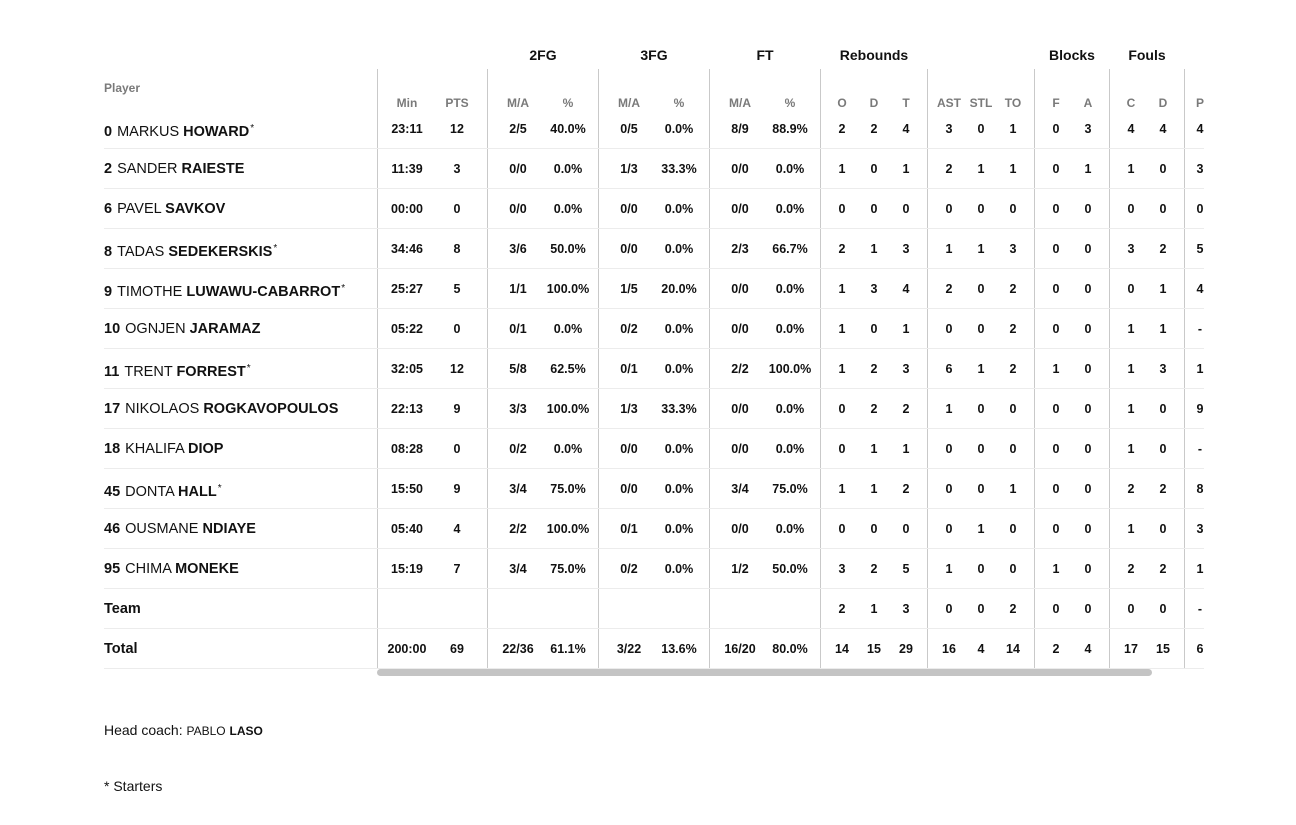 The image size is (1296, 825). Describe the element at coordinates (179, 130) in the screenshot. I see `player-name: 0 MARKUS HOWARD*` at that location.